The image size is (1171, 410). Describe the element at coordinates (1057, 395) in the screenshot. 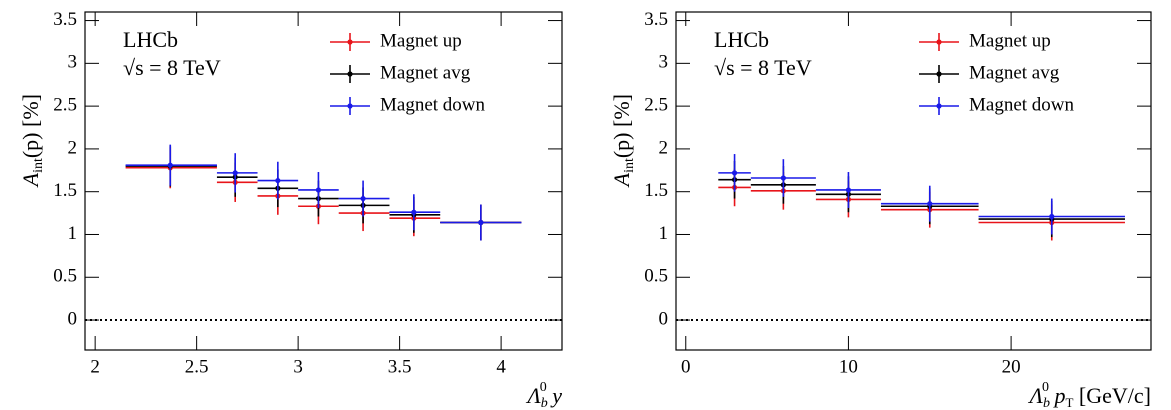

I see `x-label-part: p` at that location.